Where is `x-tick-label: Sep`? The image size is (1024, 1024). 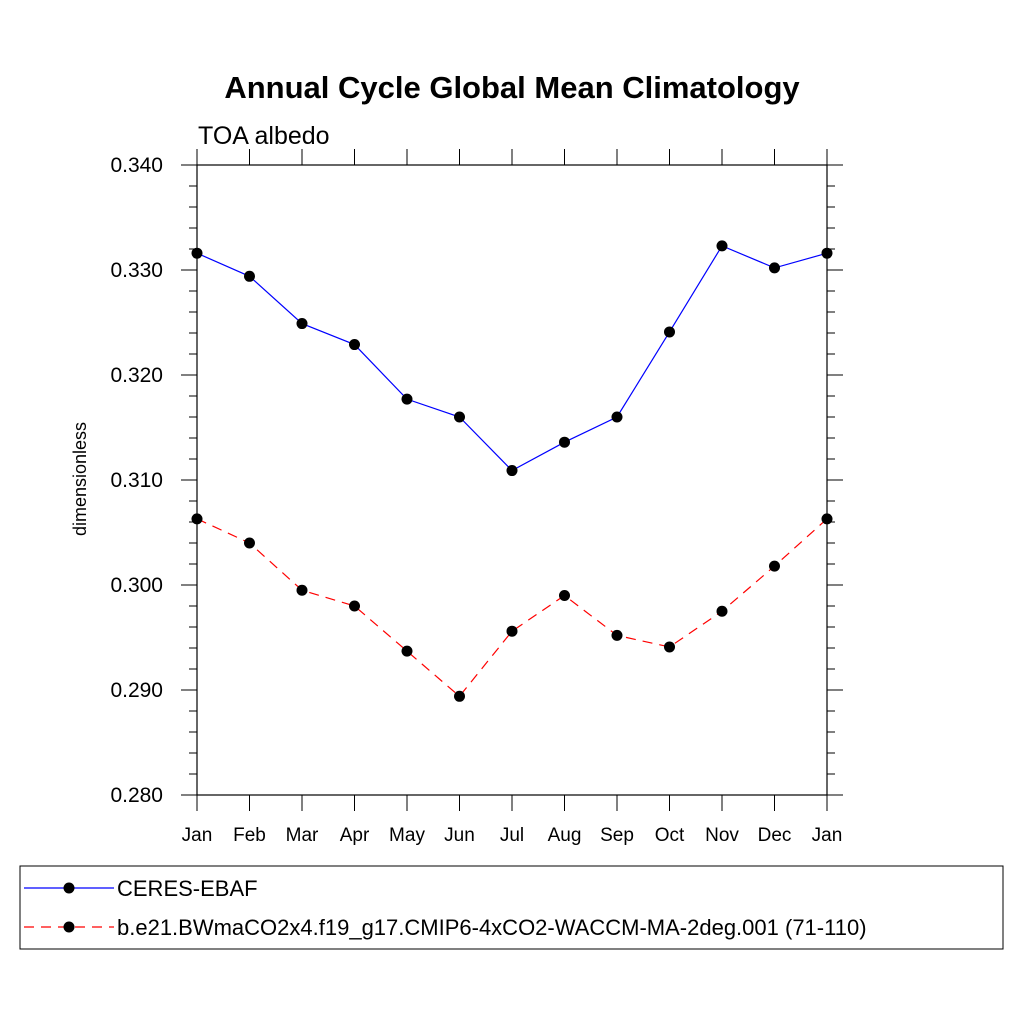 x-tick-label: Sep is located at coordinates (617, 835).